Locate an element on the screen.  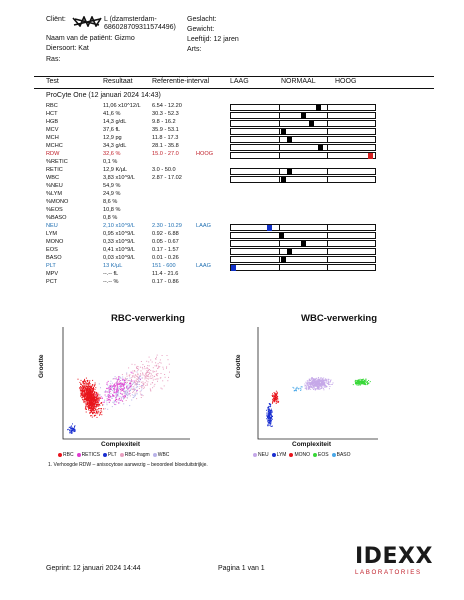
sex-label: Geslacht: is located at coordinates (202, 19).